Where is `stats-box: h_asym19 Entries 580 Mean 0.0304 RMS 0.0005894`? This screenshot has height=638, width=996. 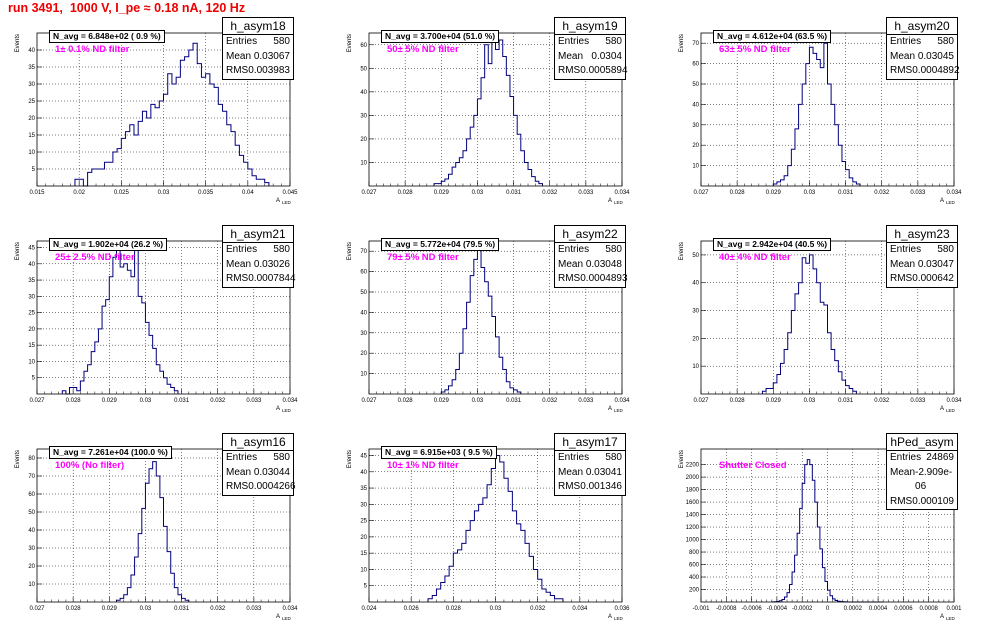
stats-box: h_asym19 Entries 580 Mean 0.0304 RMS 0.0005894 is located at coordinates (591, 48).